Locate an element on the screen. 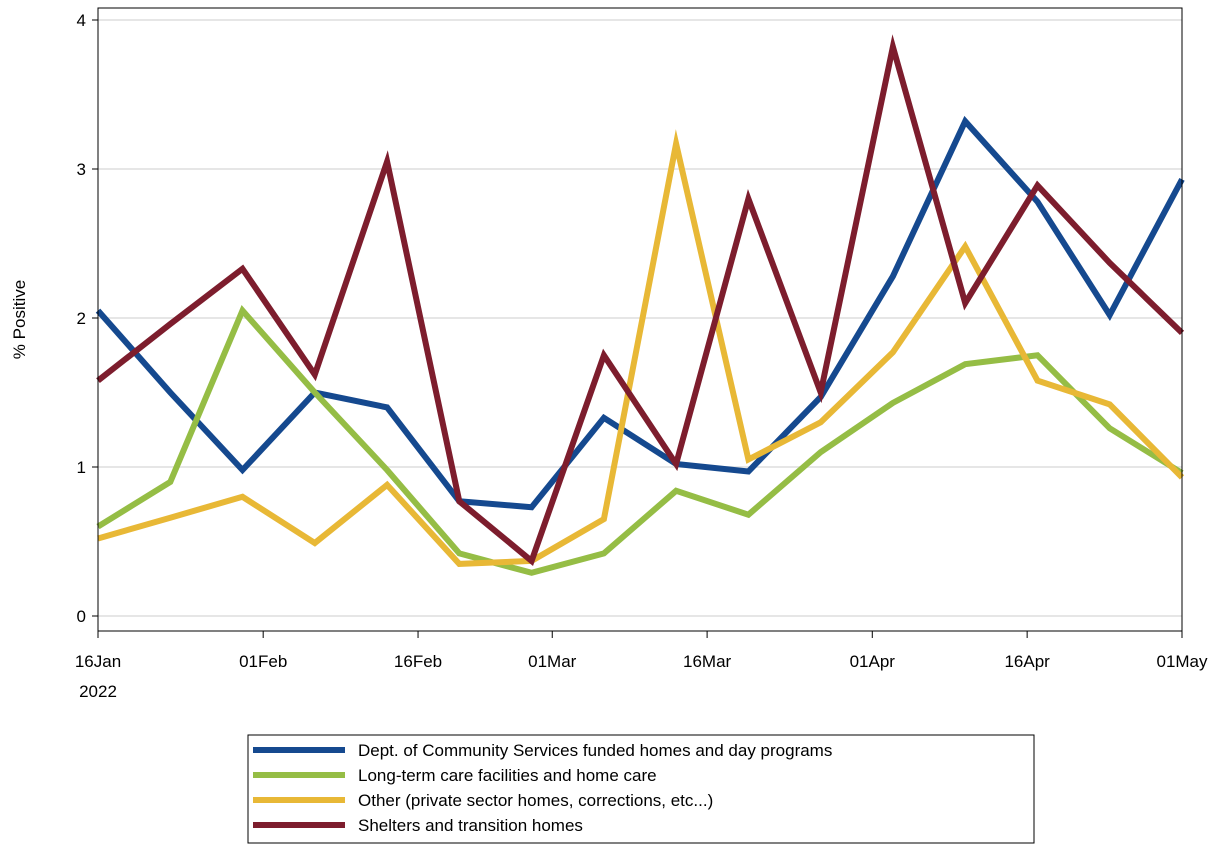 Image resolution: width=1228 pixels, height=864 pixels. x-tick-label: 16Mar is located at coordinates (707, 661).